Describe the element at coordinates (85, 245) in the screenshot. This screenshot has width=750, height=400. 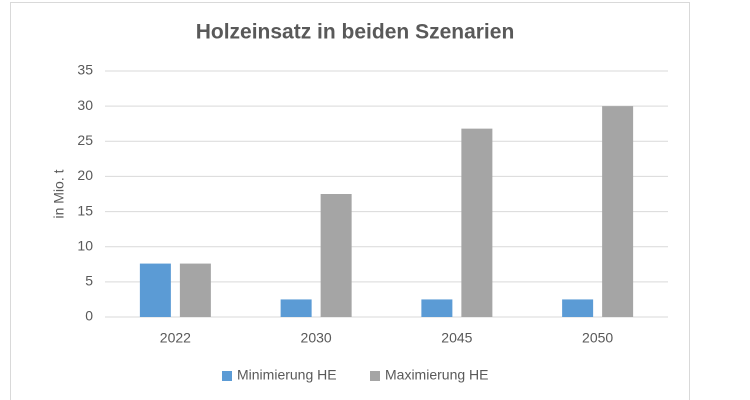
I see `y-tick-label: 10` at that location.